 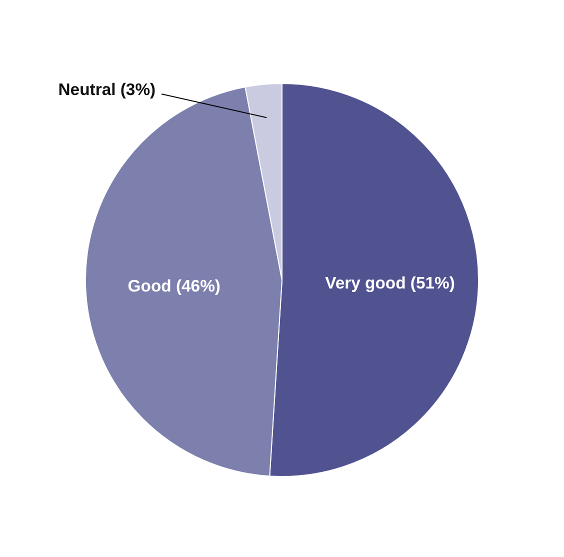 I want to click on slice-label: Good (46%), so click(x=174, y=286).